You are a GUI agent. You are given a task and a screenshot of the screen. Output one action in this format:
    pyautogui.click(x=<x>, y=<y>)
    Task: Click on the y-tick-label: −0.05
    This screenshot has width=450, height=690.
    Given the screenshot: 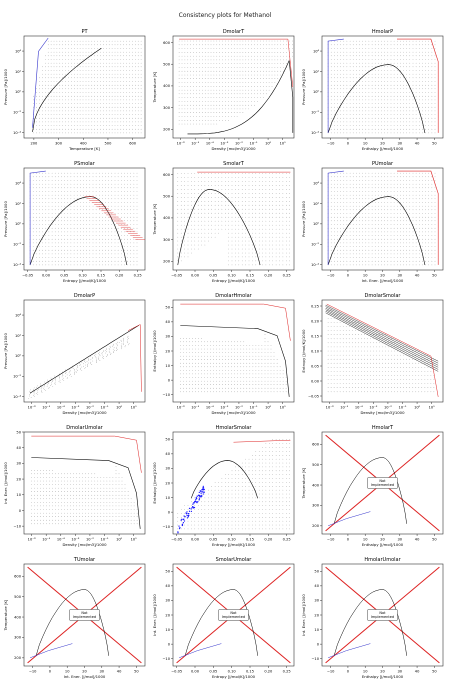 What is the action you would take?
    pyautogui.click(x=313, y=396)
    